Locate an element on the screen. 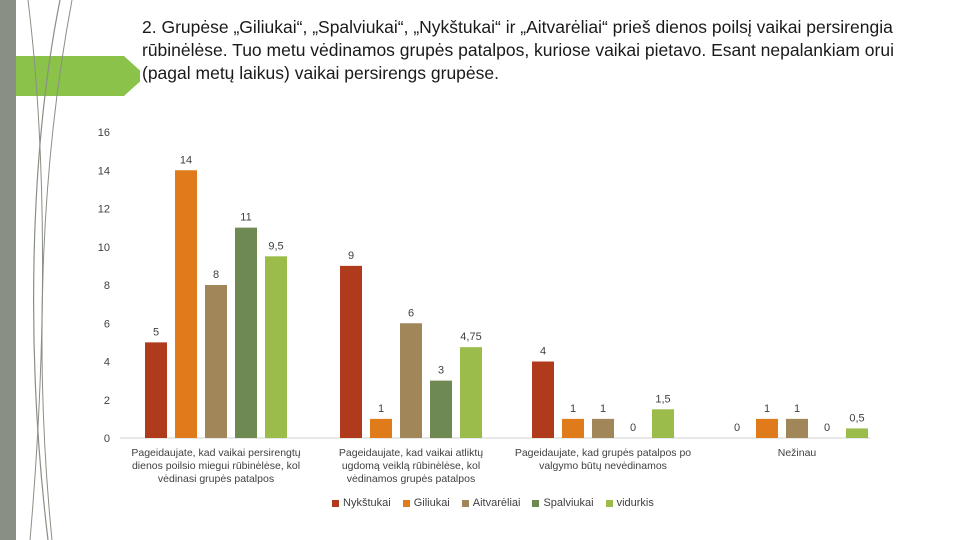  y-tick-label: 12 is located at coordinates (104, 210).